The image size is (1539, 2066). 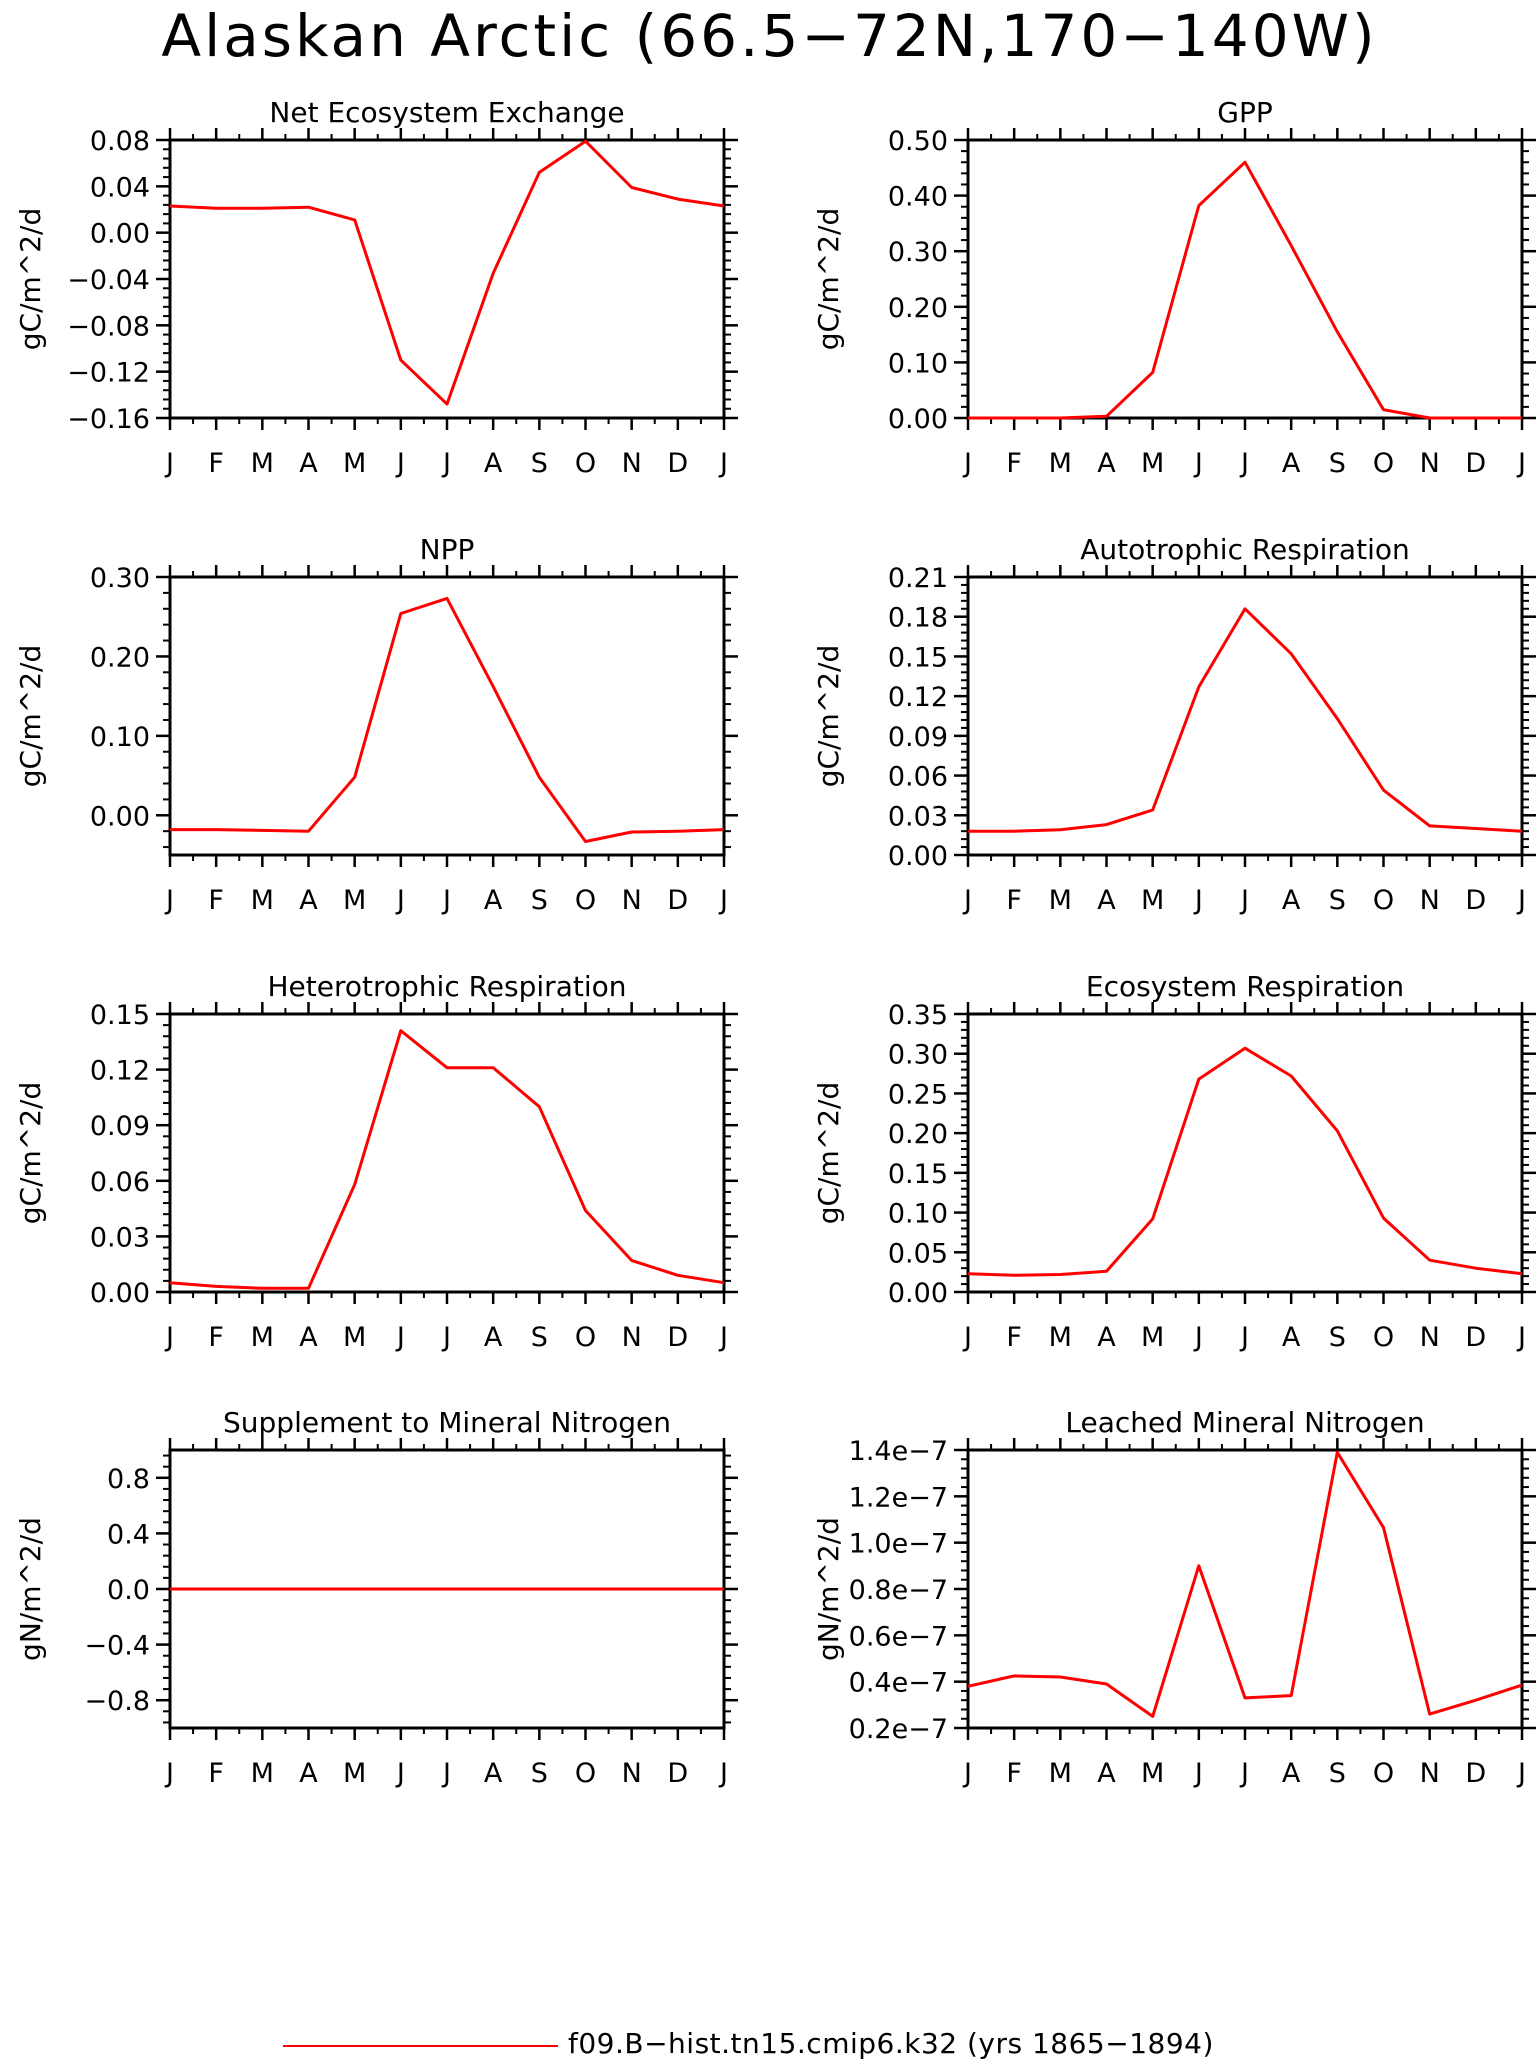 What do you see at coordinates (918, 1253) in the screenshot?
I see `y-tick-label: 0.05` at bounding box center [918, 1253].